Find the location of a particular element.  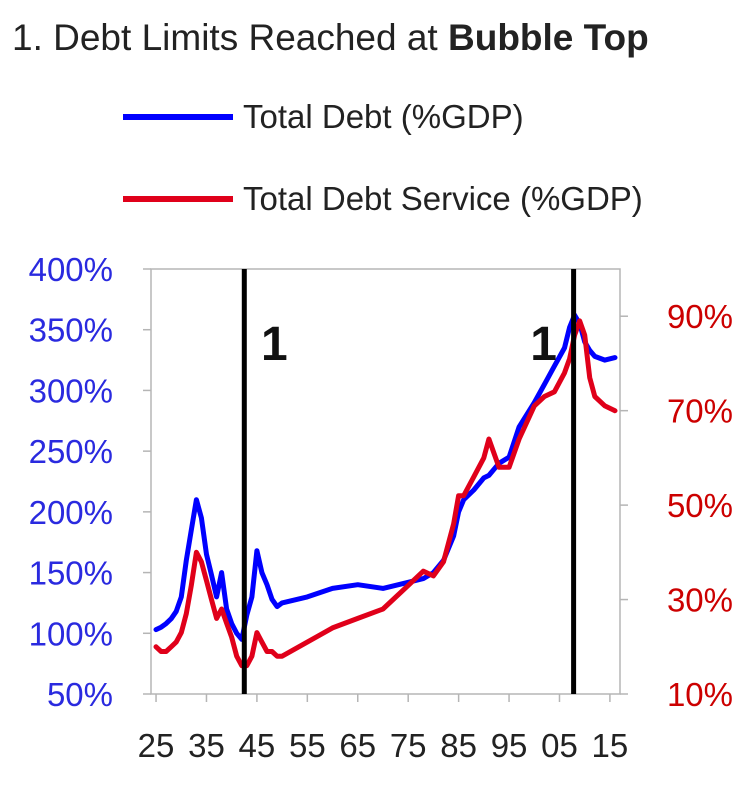

x-tick-label: 05 is located at coordinates (559, 745).